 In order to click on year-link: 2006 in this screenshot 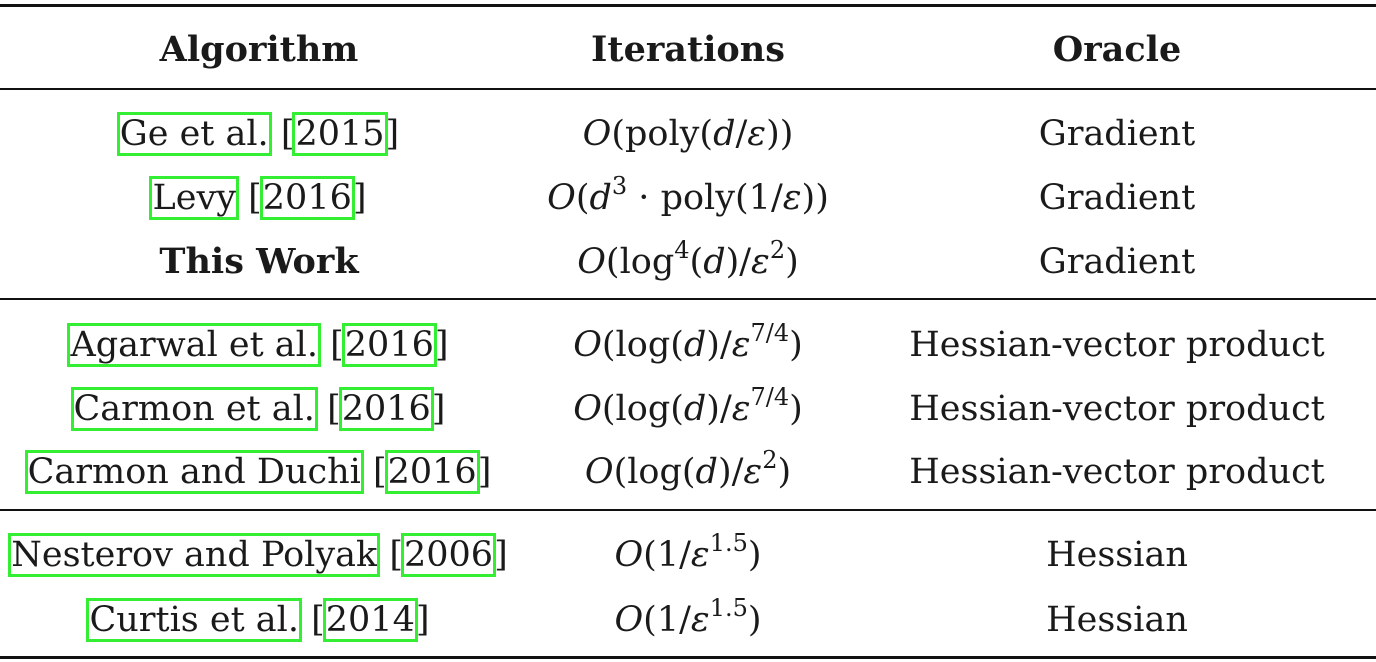, I will do `click(448, 555)`.